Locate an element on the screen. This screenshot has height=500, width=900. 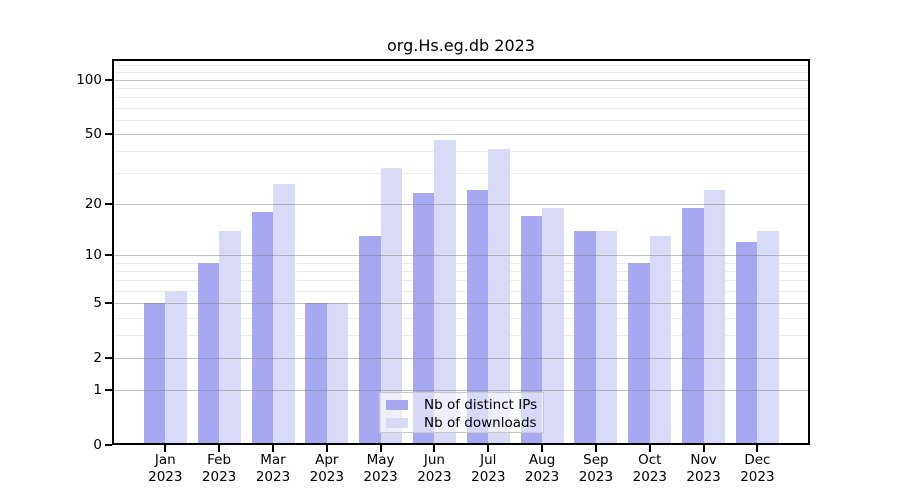
y-axis-label-10: 10 is located at coordinates (93, 255).